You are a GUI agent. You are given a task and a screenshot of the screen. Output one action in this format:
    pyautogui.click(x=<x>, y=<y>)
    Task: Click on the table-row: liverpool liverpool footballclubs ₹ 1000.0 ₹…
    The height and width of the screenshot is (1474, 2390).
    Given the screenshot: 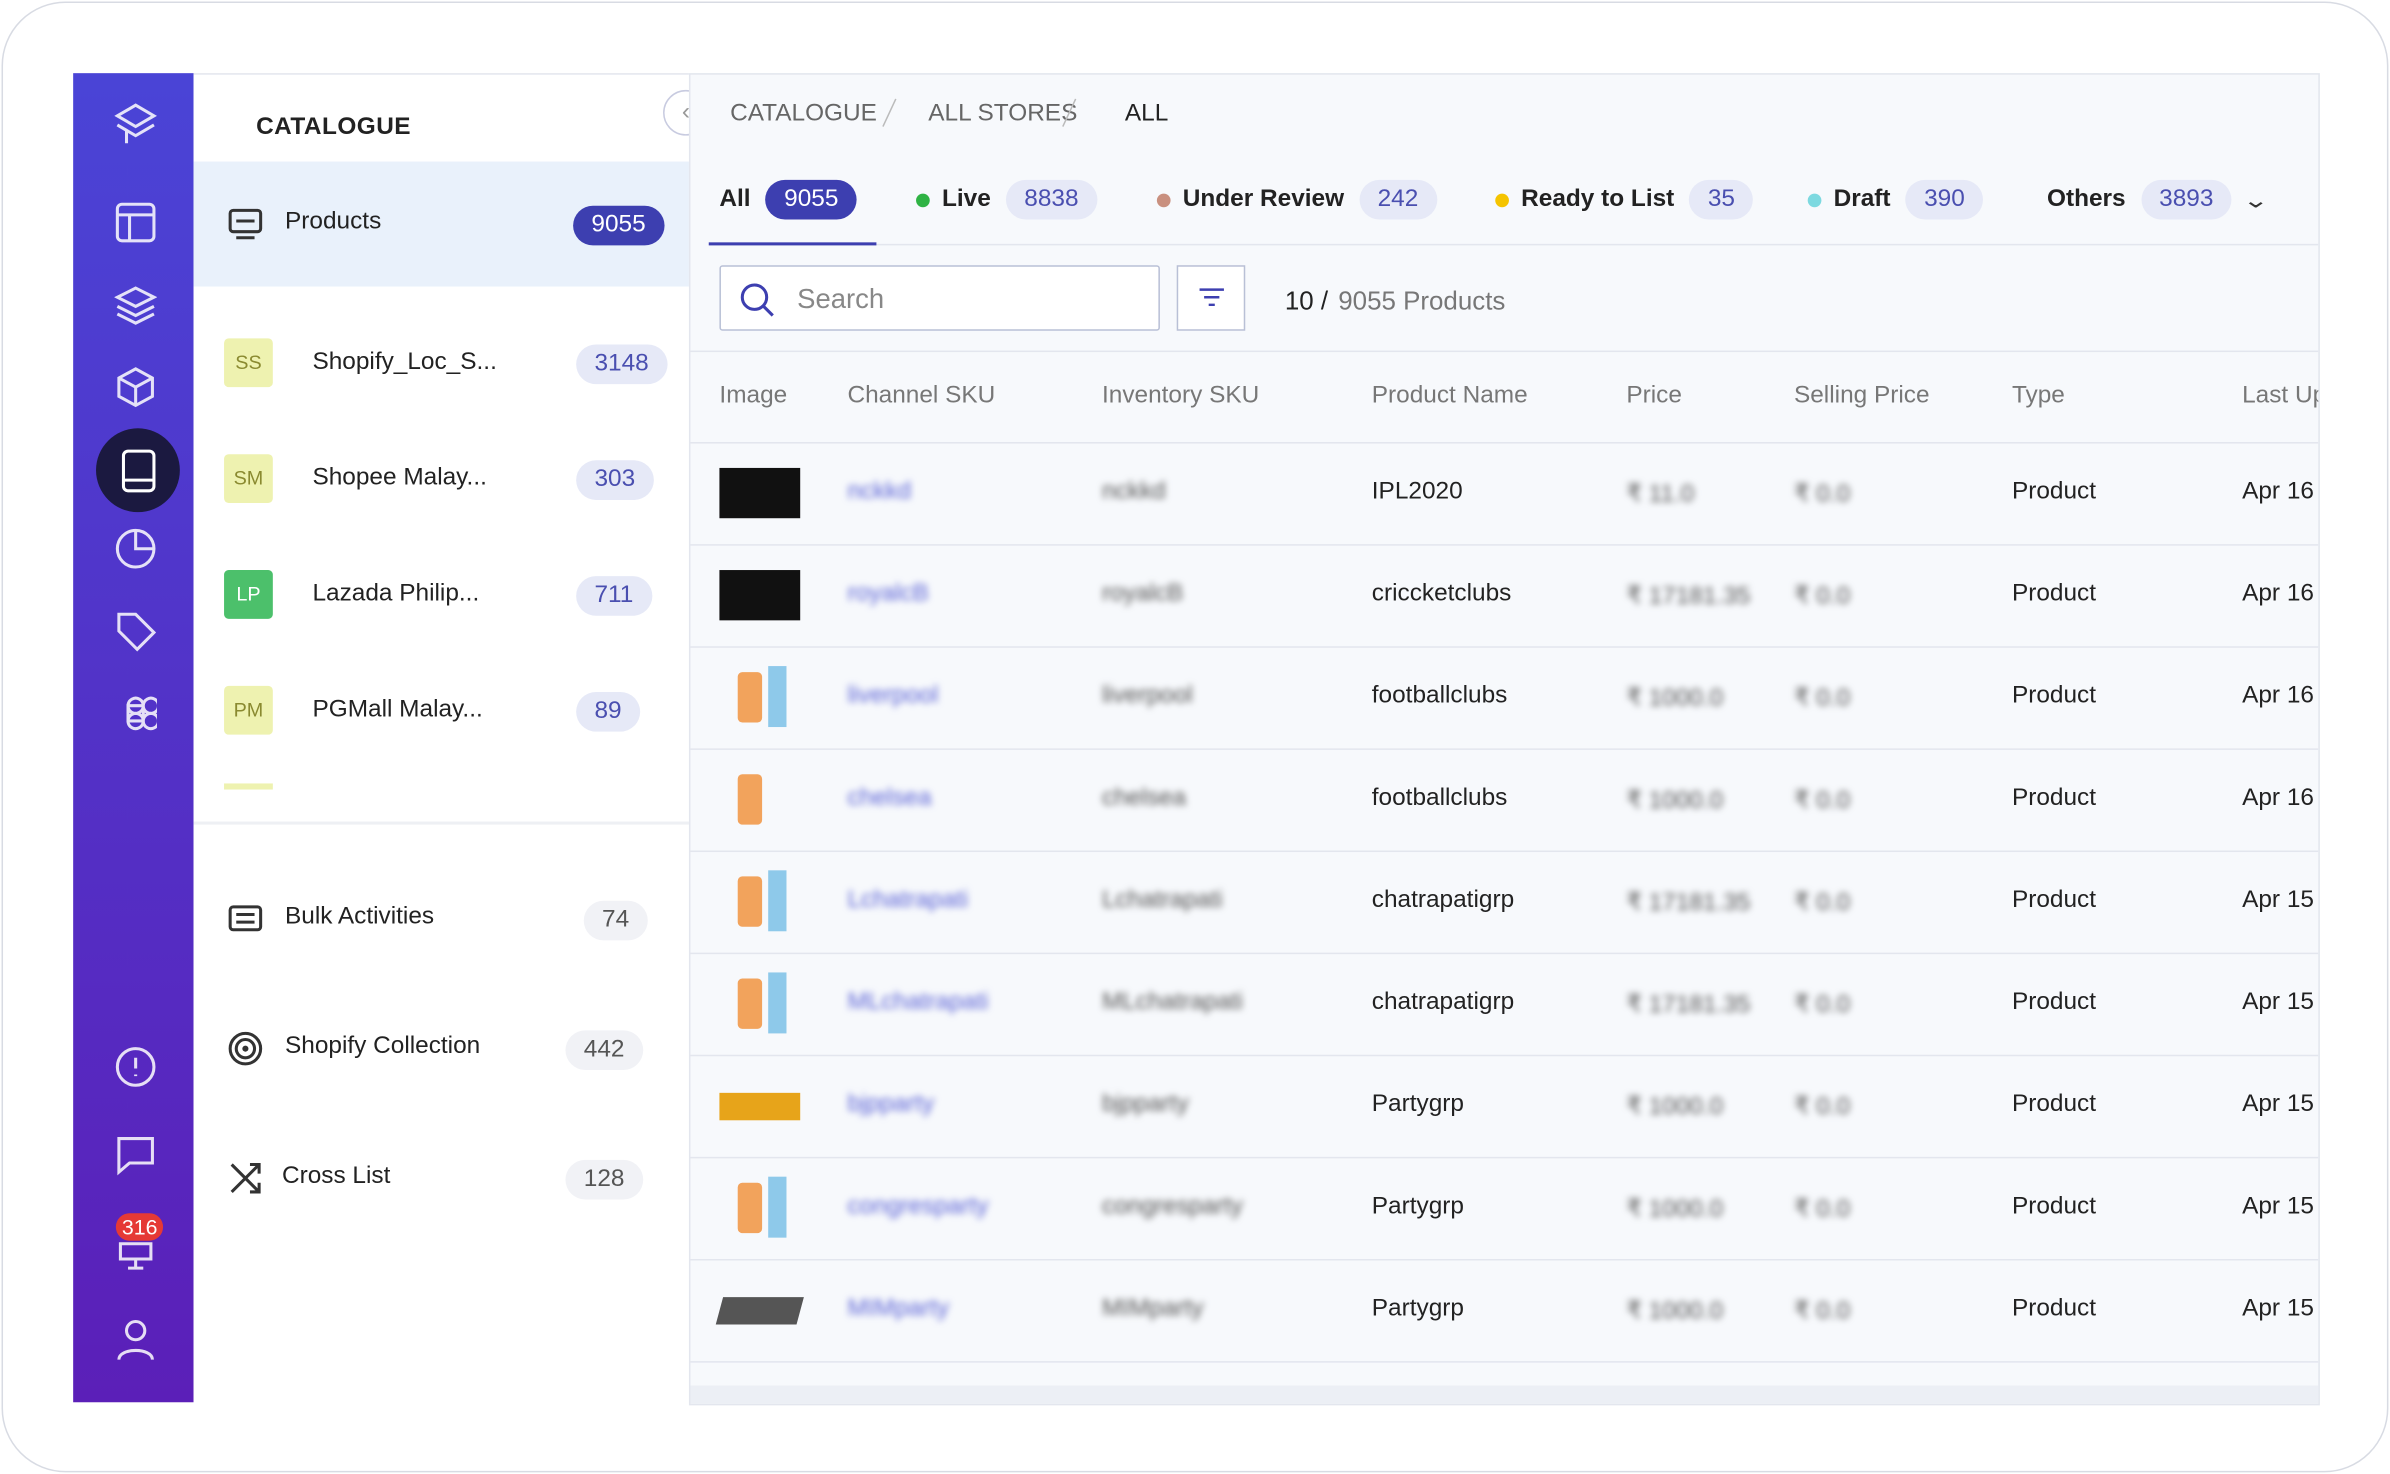 What is the action you would take?
    pyautogui.click(x=1504, y=699)
    